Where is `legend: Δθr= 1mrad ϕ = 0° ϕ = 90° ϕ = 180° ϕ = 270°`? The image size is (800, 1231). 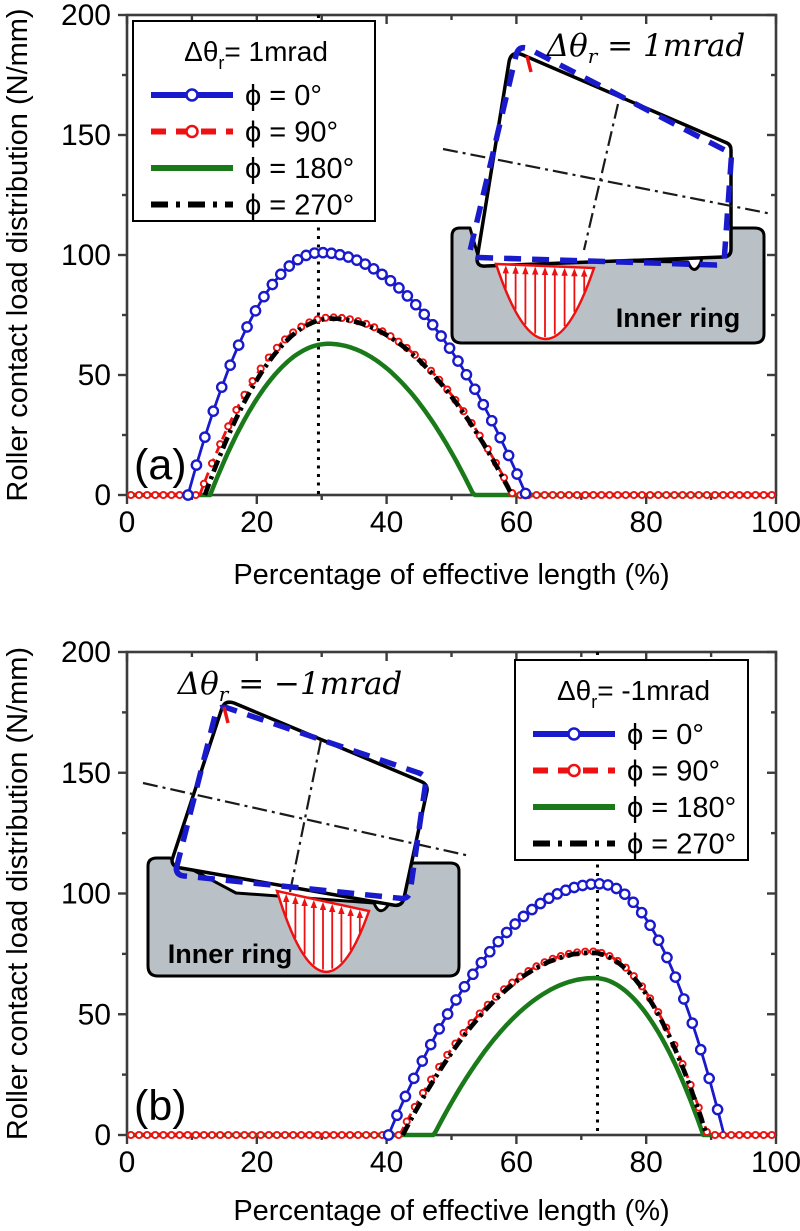 legend: Δθr= 1mrad ϕ = 0° ϕ = 90° ϕ = 180° ϕ = 270° is located at coordinates (254, 121).